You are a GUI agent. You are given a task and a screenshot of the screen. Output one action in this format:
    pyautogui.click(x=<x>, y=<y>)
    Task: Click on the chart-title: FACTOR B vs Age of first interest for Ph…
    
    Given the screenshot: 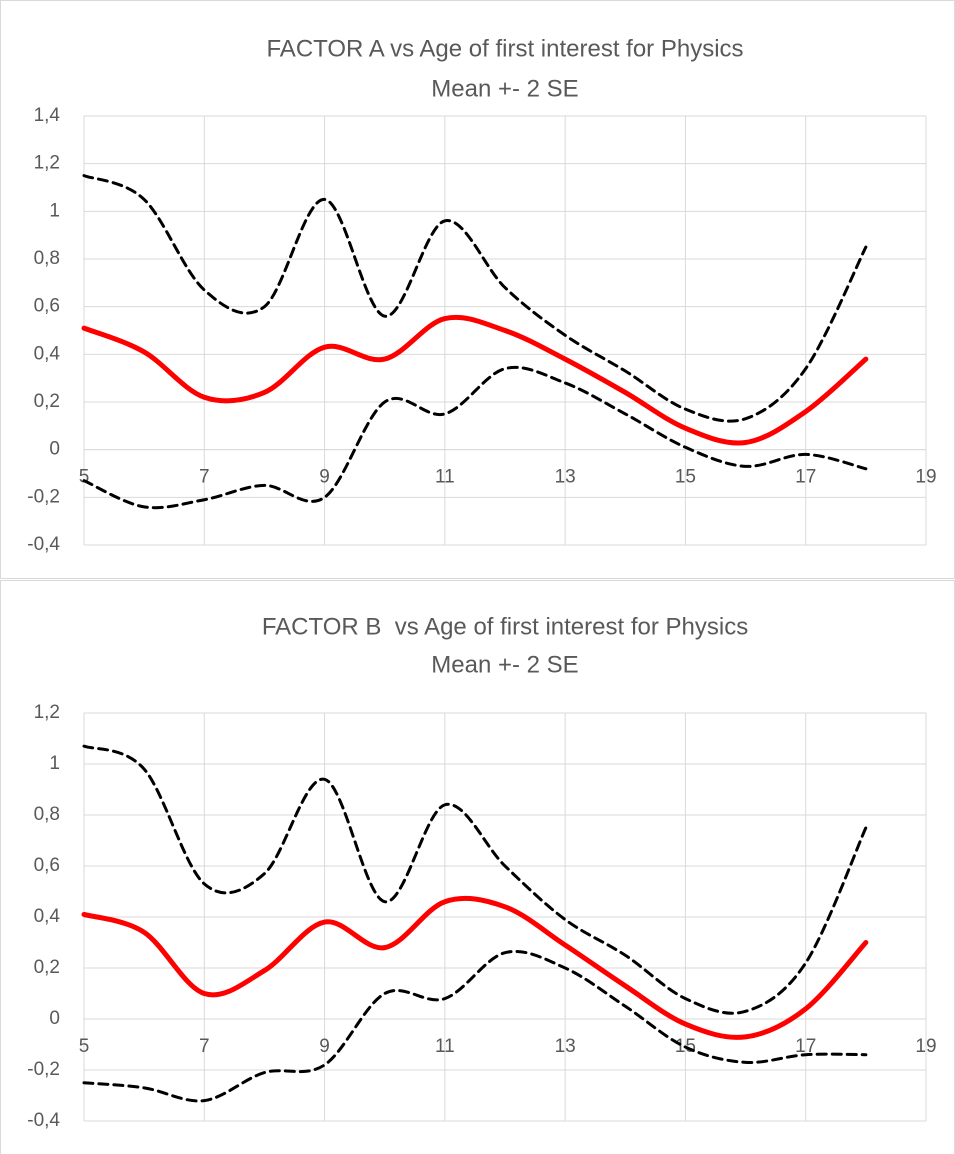 What is the action you would take?
    pyautogui.click(x=505, y=626)
    